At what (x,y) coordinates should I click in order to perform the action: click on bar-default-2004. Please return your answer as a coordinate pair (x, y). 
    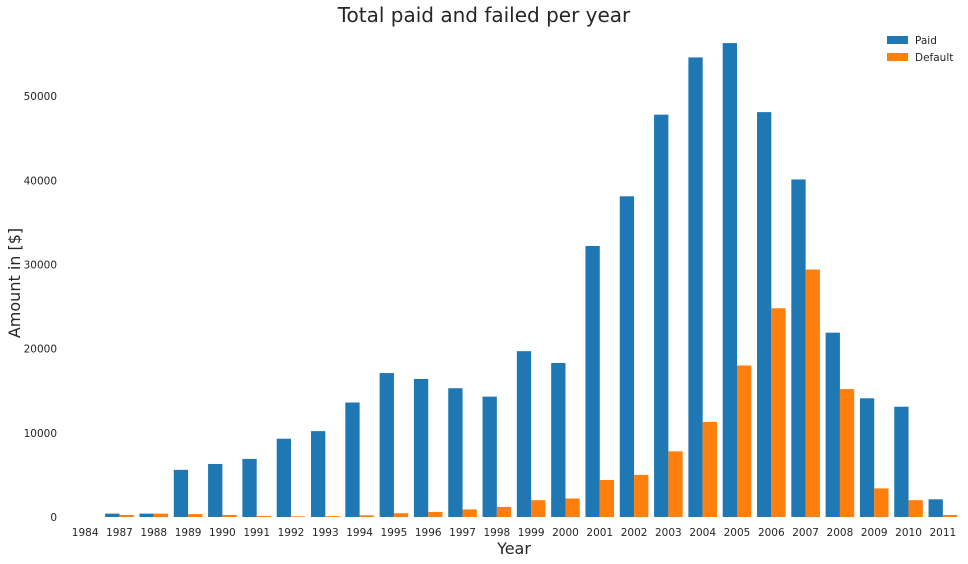
    Looking at the image, I should click on (709, 469).